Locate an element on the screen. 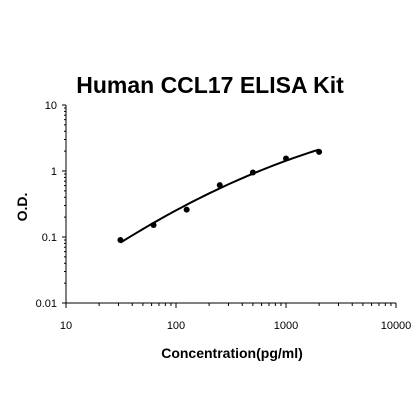  fit-curve is located at coordinates (219, 196).